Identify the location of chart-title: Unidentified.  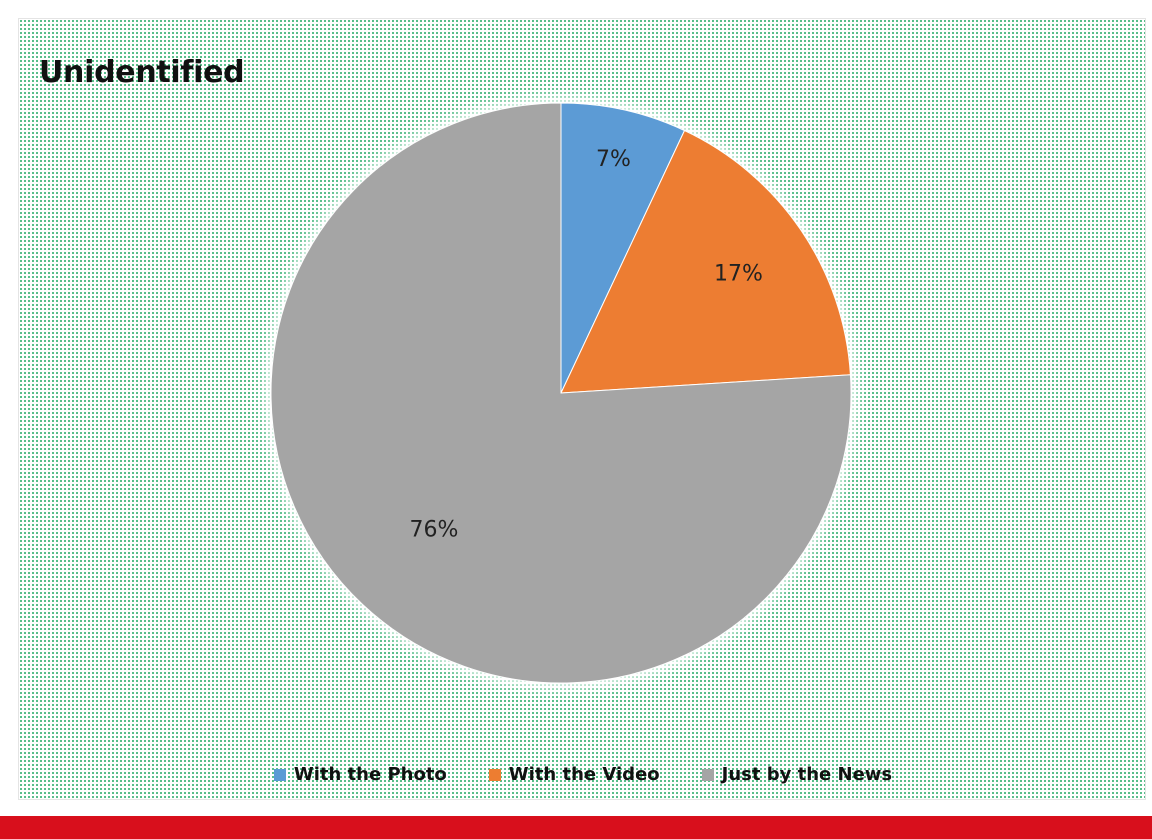
(142, 72).